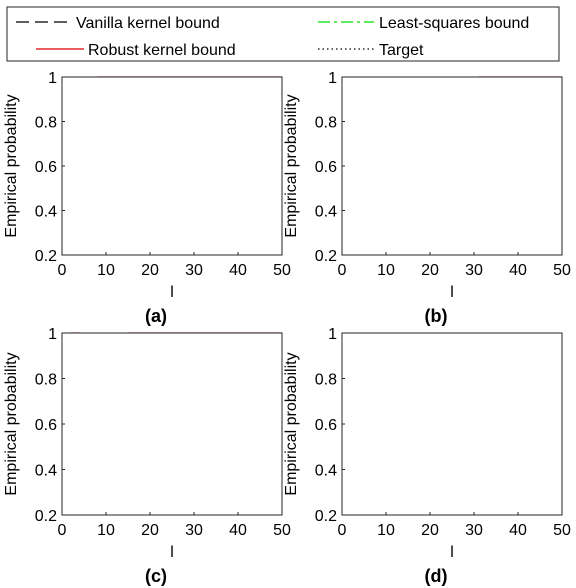  What do you see at coordinates (156, 316) in the screenshot?
I see `panel-caption: (a)` at bounding box center [156, 316].